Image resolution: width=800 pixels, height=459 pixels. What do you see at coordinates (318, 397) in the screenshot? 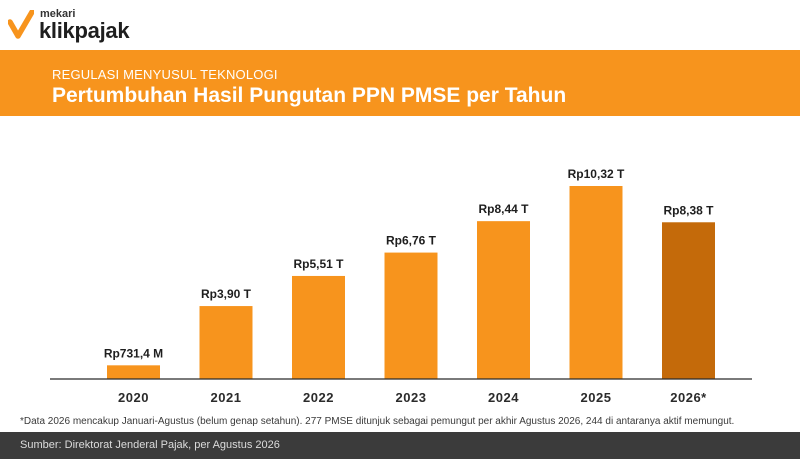
I see `x-tick-label: 2022` at bounding box center [318, 397].